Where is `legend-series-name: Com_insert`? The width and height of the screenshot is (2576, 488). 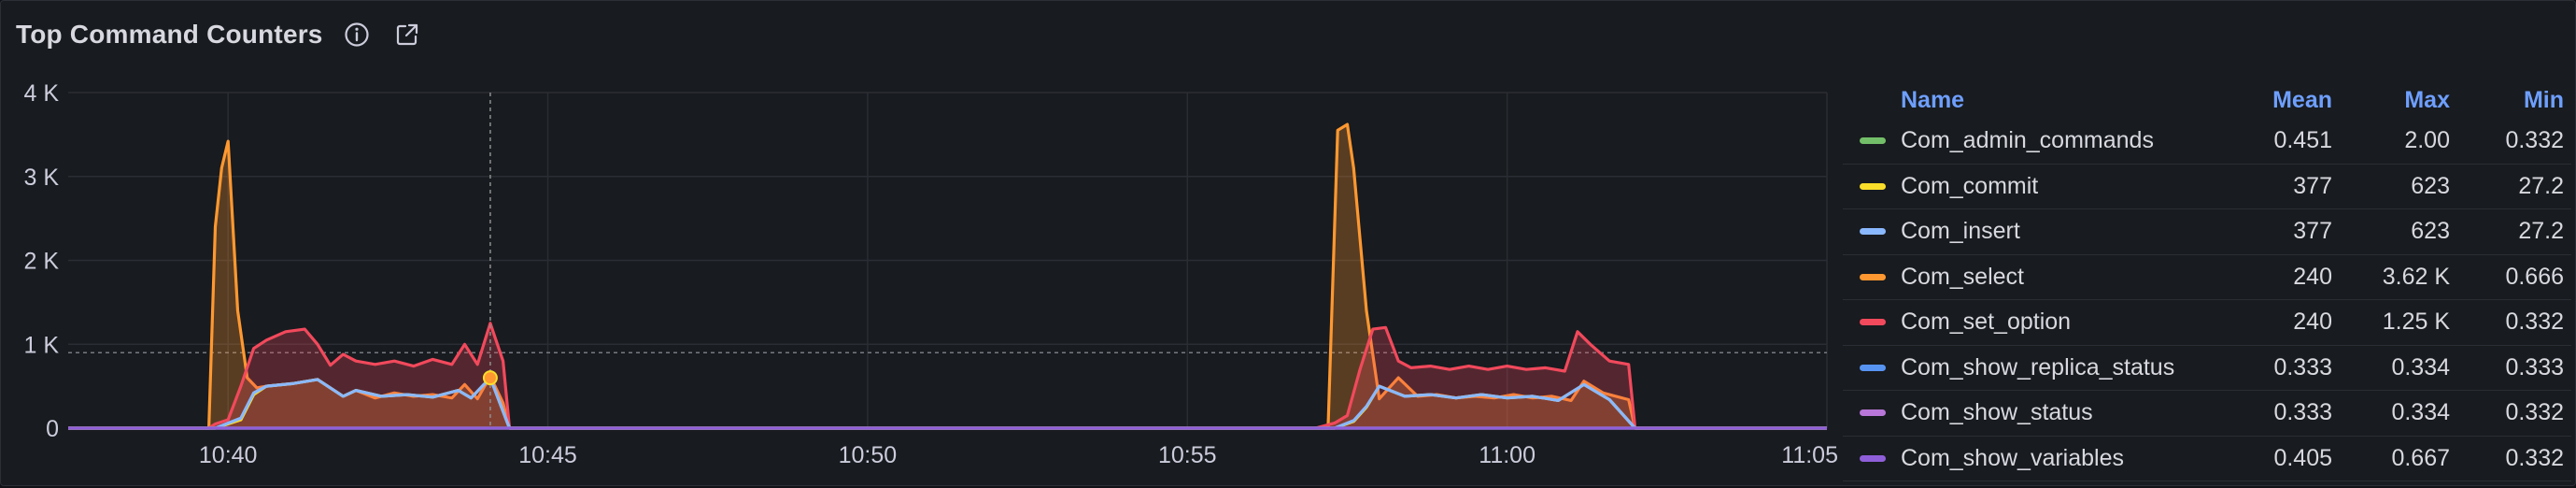
legend-series-name: Com_insert is located at coordinates (1960, 231).